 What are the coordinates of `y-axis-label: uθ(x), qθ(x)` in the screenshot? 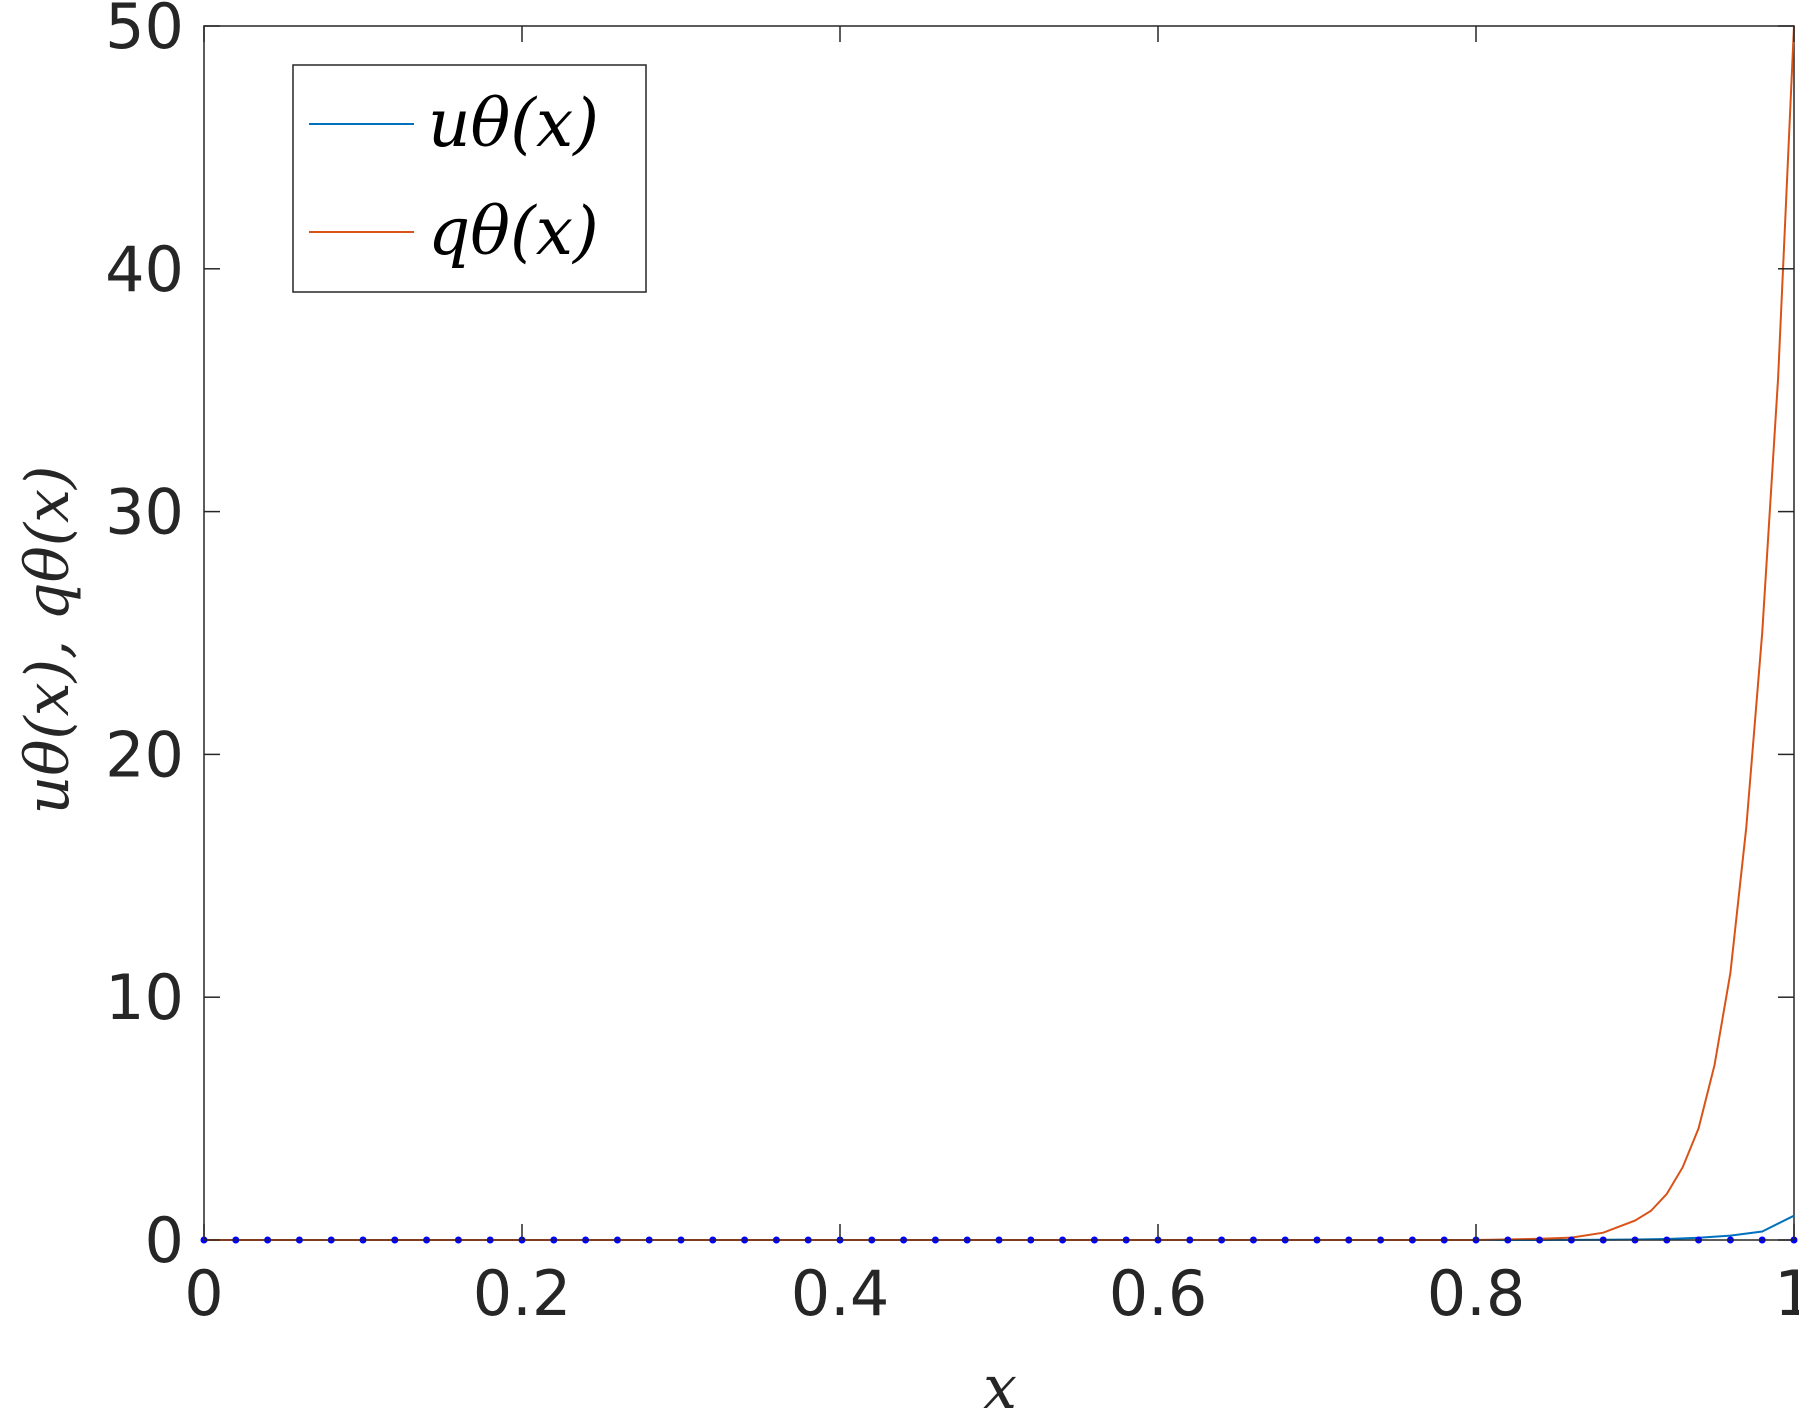 It's located at (48, 640).